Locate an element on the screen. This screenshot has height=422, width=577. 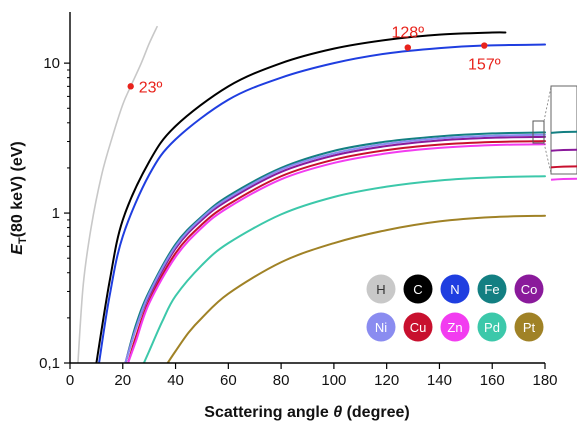
legend-label: H is located at coordinates (380, 289).